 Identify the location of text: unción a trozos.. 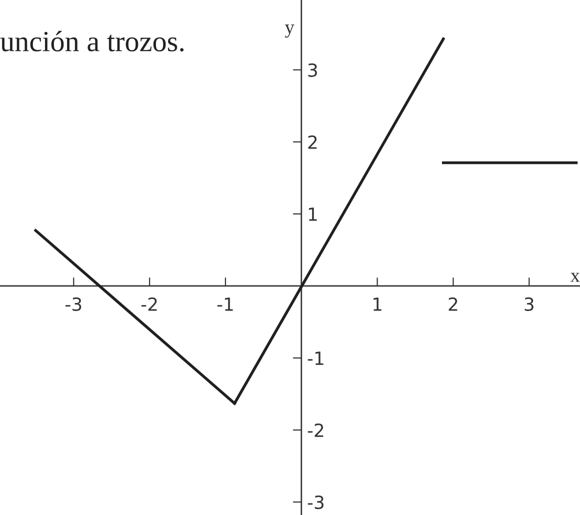
(92, 41).